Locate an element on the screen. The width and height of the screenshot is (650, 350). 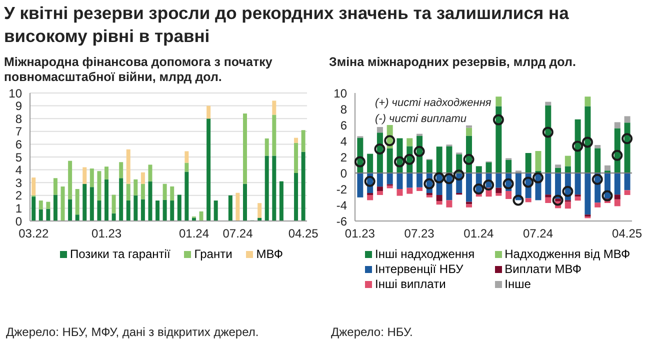
text: Джерело: НБУ, МФУ, дані з відкритих джерел. is located at coordinates (132, 332).